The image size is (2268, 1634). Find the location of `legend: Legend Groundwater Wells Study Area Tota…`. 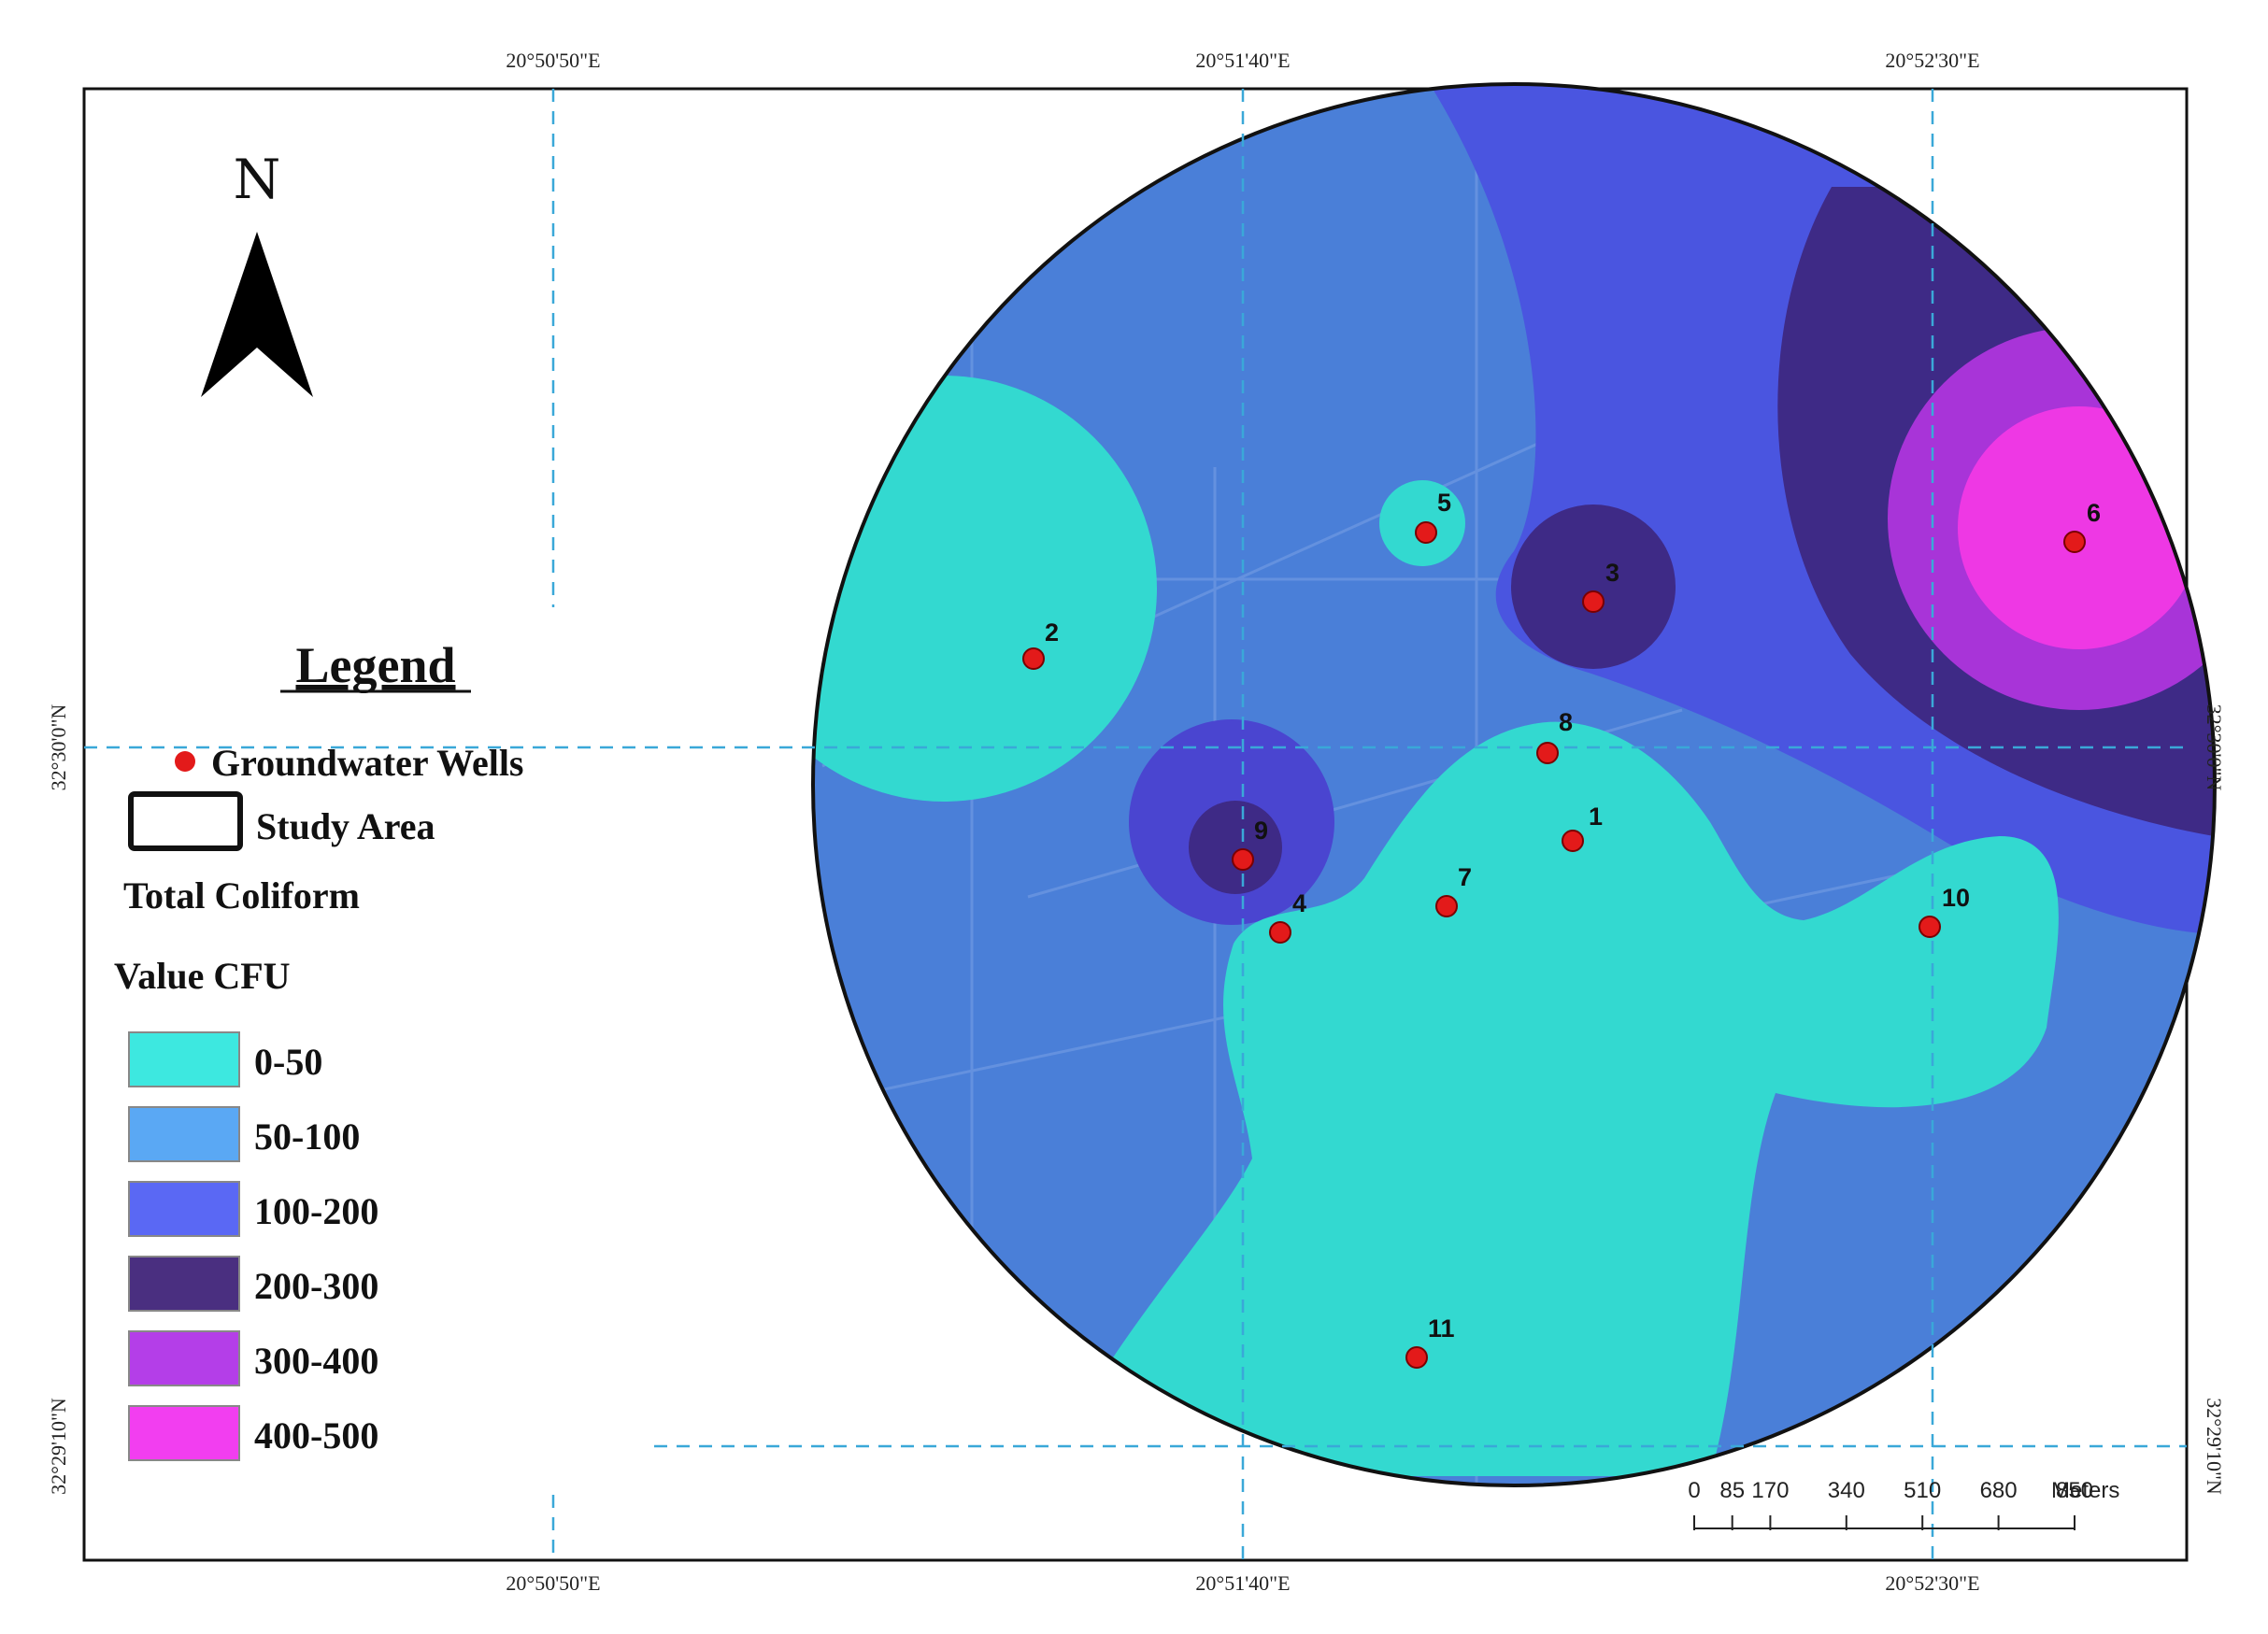

legend: Legend Groundwater Wells Study Area Tota… is located at coordinates (319, 1049).